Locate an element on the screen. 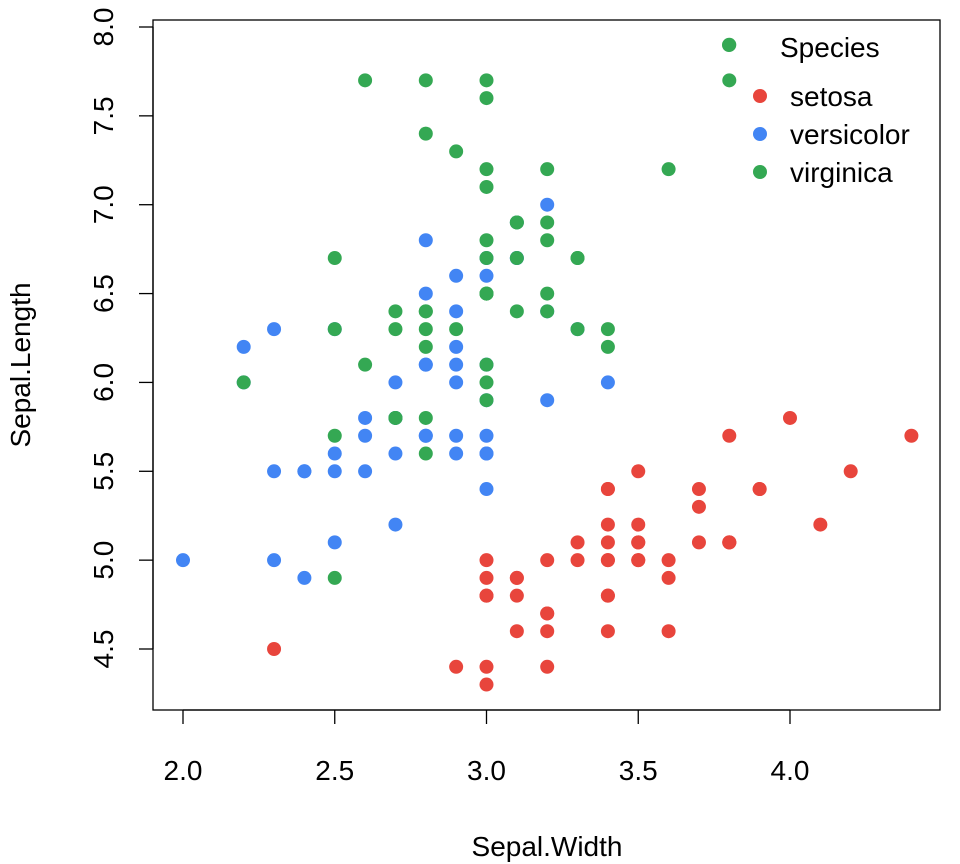  y-tick-label: 6.5 is located at coordinates (103, 293).